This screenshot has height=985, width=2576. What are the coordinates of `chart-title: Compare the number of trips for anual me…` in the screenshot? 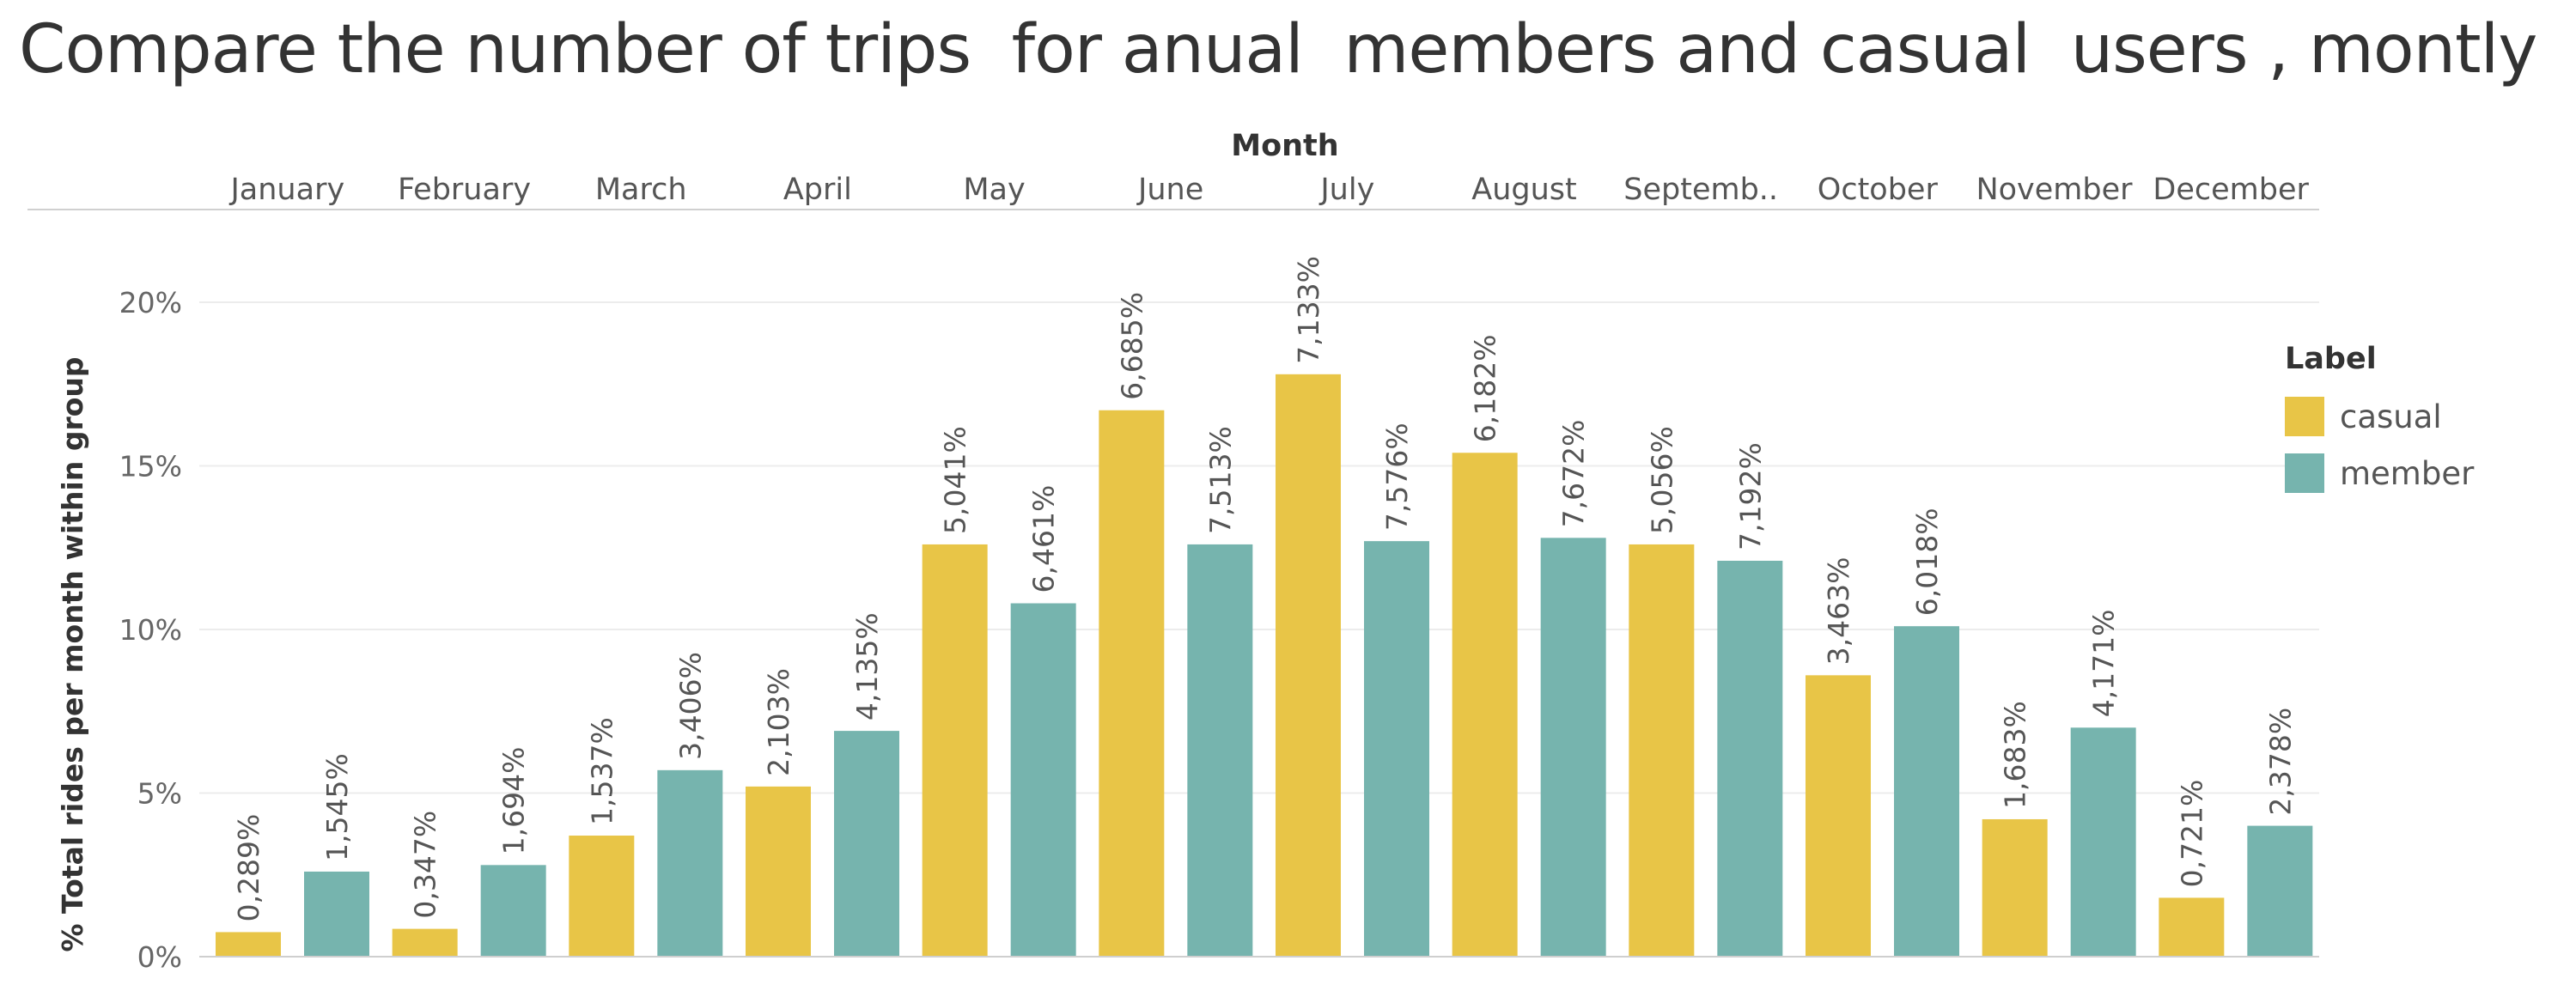 It's located at (1278, 49).